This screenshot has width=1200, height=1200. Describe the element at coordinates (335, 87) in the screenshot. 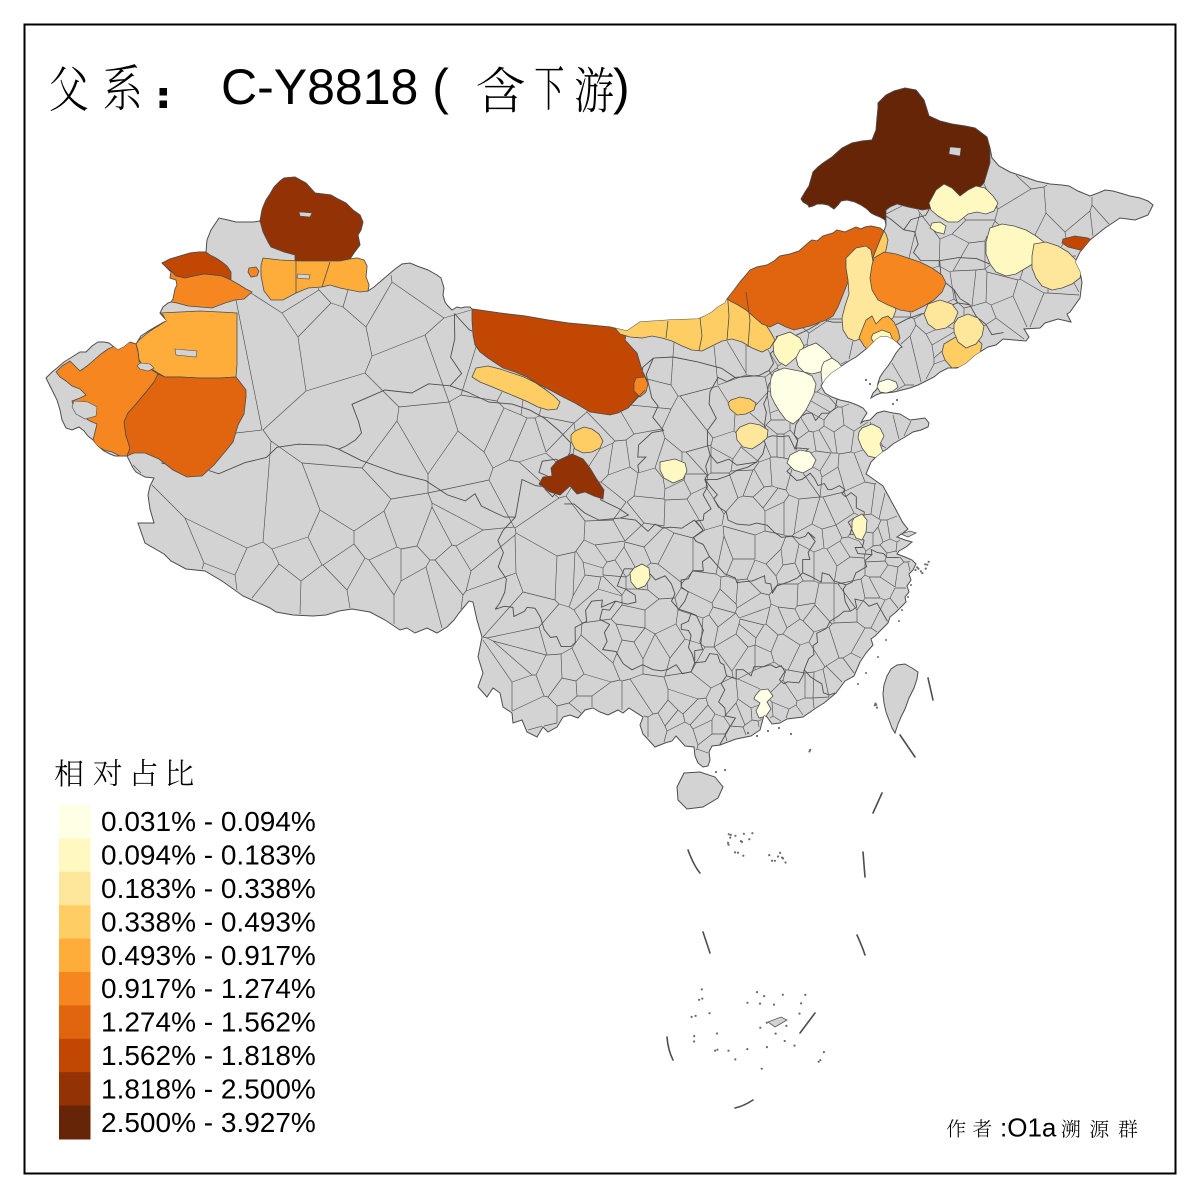

I see `svg-text: C-Y8818 (` at that location.